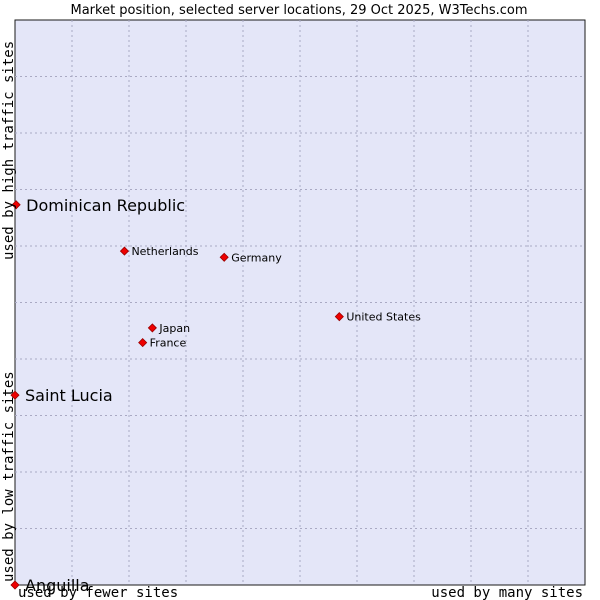 The height and width of the screenshot is (600, 600). I want to click on y-axis-label-top: used by high traffic sites, so click(9, 150).